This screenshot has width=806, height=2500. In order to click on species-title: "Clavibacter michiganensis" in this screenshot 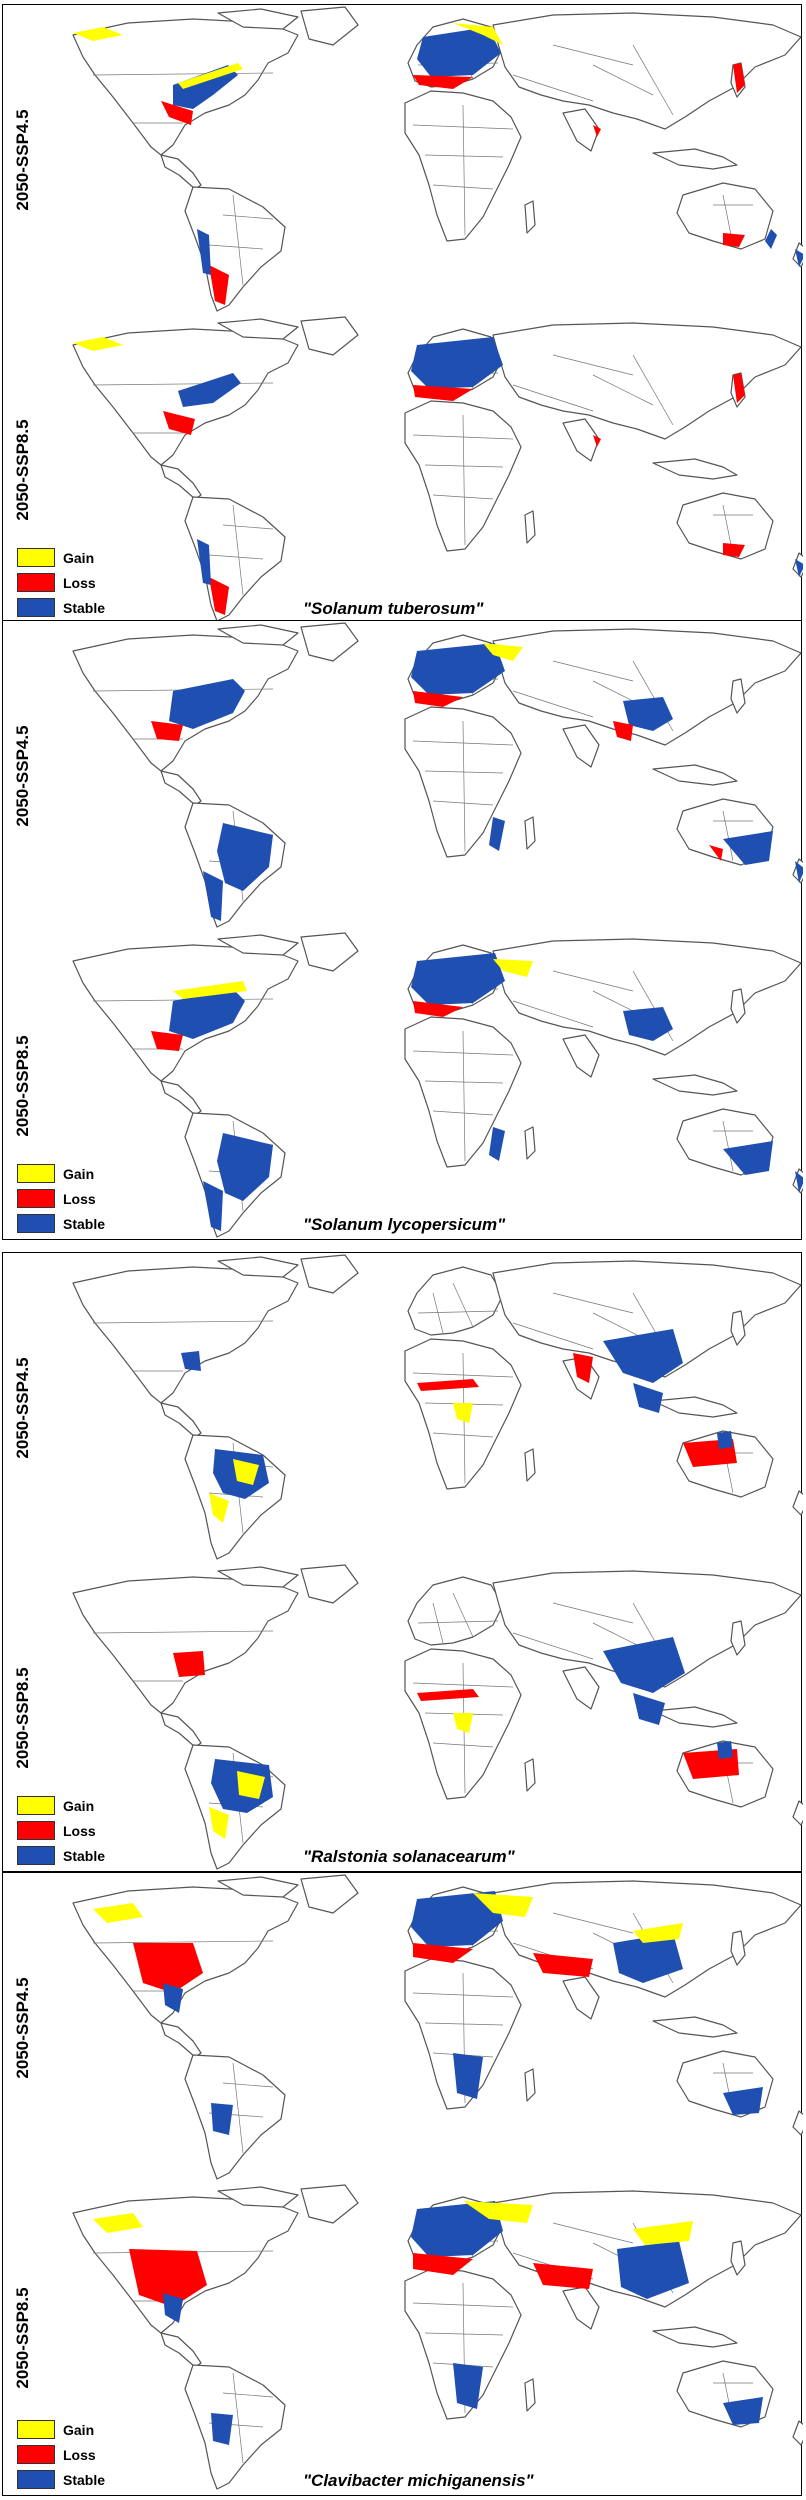, I will do `click(418, 2480)`.